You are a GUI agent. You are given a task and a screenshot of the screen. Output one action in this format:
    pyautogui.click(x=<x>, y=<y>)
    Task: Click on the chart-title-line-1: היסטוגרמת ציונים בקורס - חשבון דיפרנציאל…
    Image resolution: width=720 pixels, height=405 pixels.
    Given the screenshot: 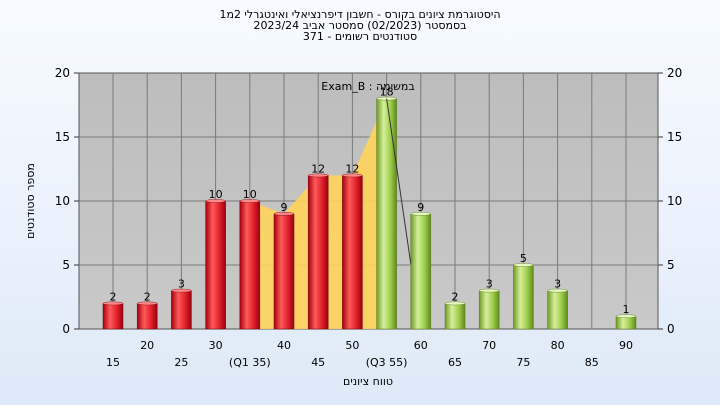 What is the action you would take?
    pyautogui.click(x=360, y=14)
    